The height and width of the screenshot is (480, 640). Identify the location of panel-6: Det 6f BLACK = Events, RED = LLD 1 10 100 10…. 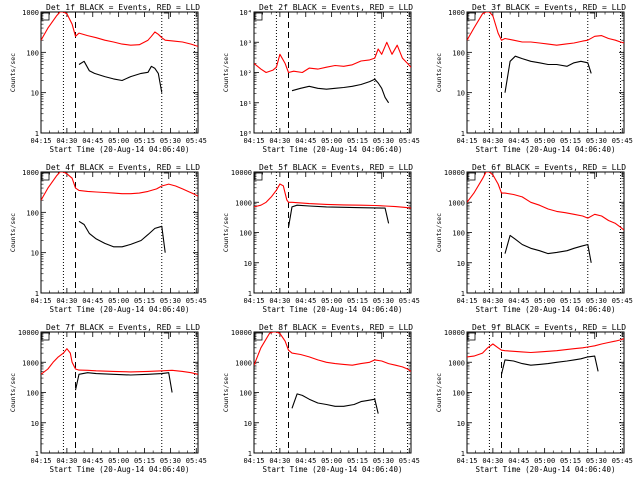
(534, 238).